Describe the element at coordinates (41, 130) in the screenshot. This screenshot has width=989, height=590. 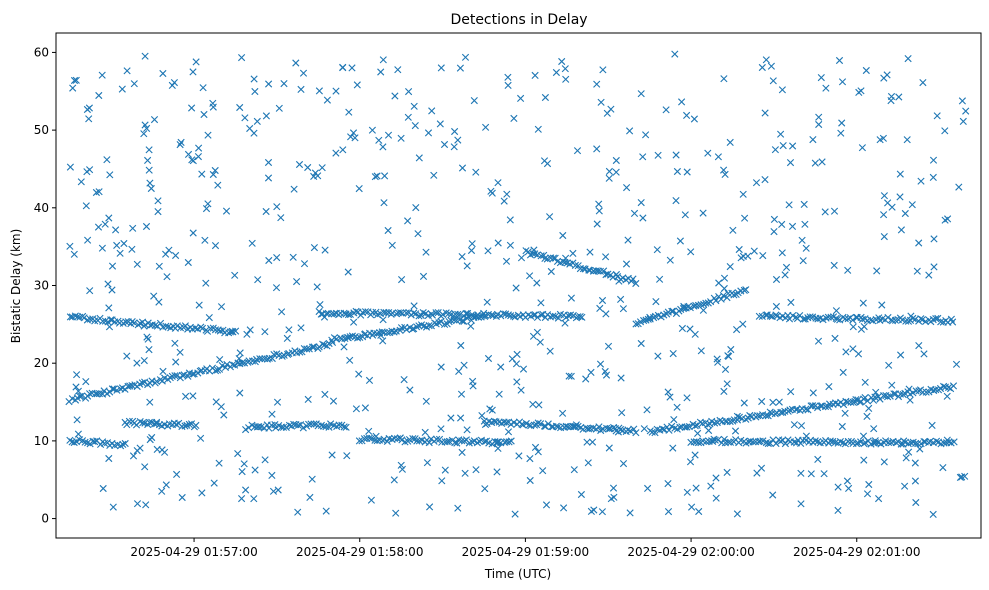
I see `y-tick-label: 50` at that location.